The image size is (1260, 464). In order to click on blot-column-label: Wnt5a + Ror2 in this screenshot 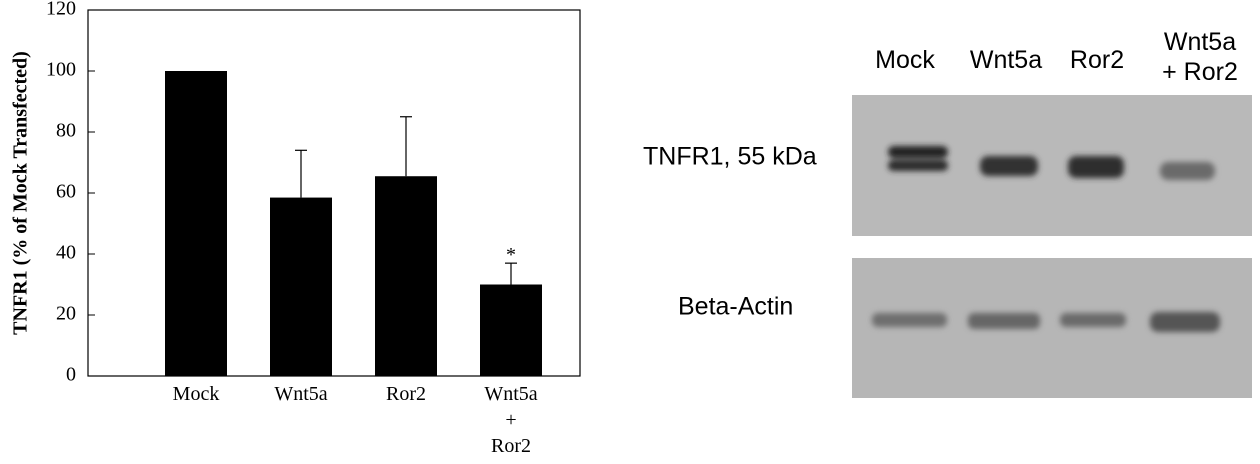, I will do `click(1200, 57)`.